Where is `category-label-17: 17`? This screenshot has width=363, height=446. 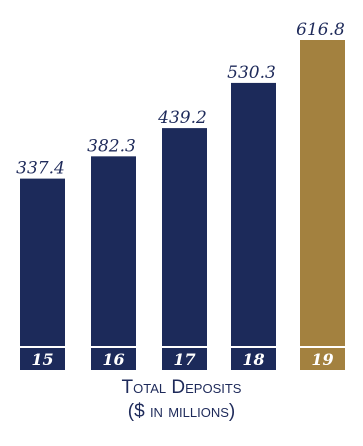 category-label-17: 17 is located at coordinates (184, 359).